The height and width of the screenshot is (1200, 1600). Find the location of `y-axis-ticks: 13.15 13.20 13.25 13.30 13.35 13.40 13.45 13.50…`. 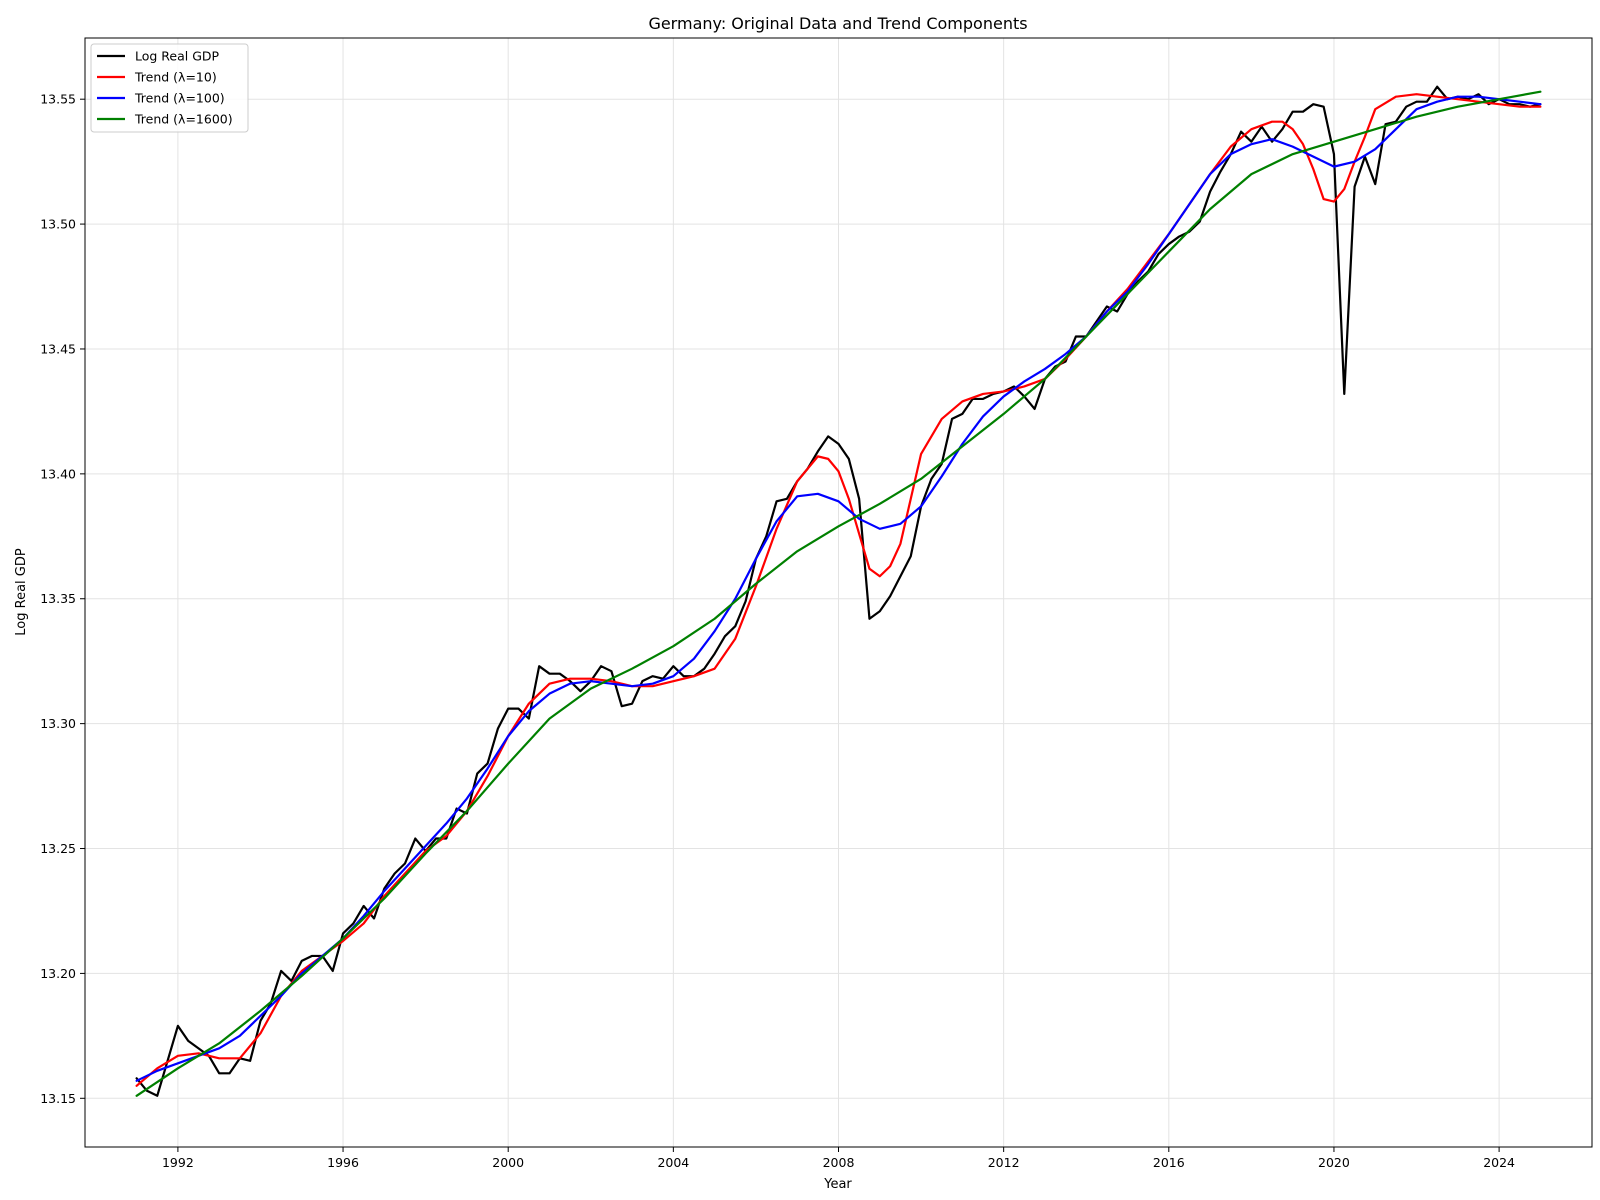

y-axis-ticks: 13.15 13.20 13.25 13.30 13.35 13.40 13.45 13.50… is located at coordinates (62, 599).